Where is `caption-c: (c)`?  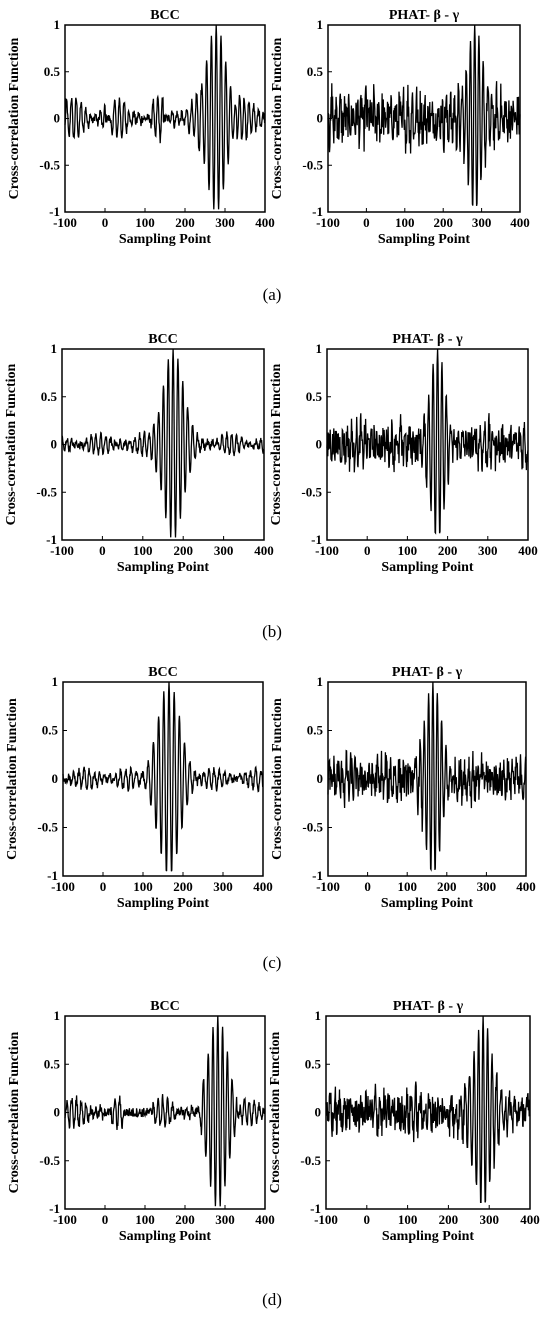 caption-c: (c) is located at coordinates (272, 962).